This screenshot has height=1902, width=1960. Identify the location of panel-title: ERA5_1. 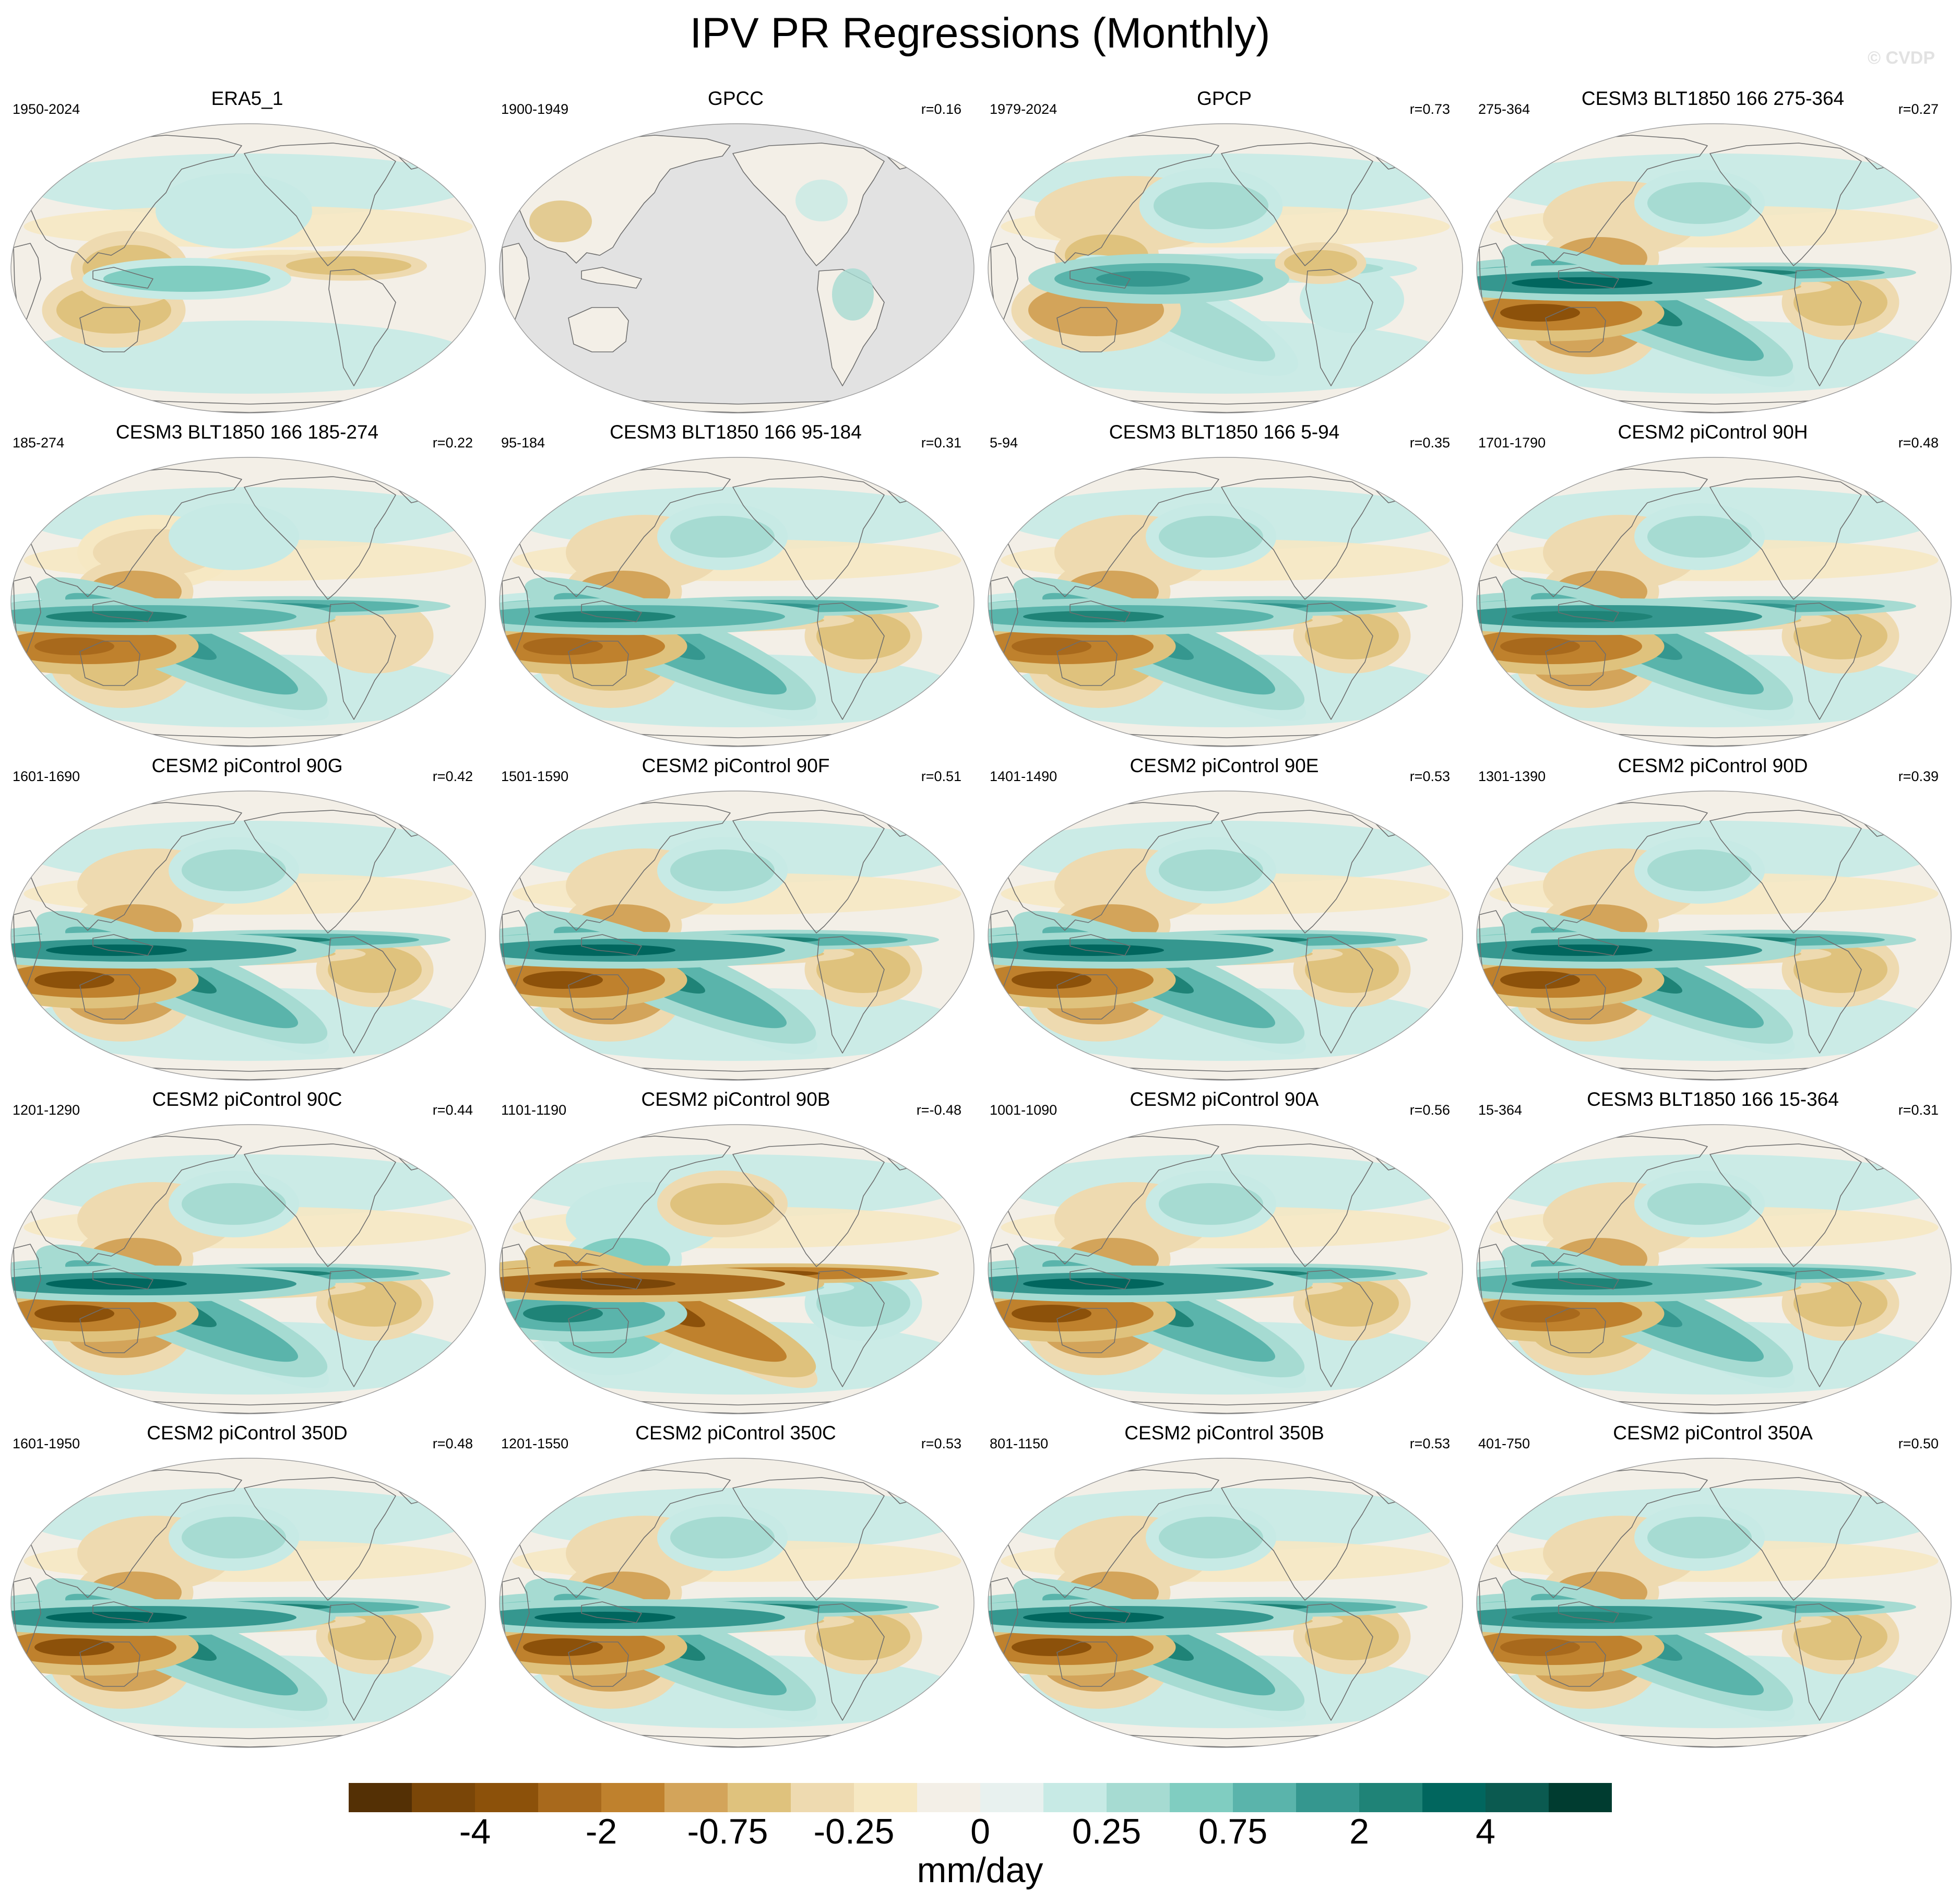
(247, 98).